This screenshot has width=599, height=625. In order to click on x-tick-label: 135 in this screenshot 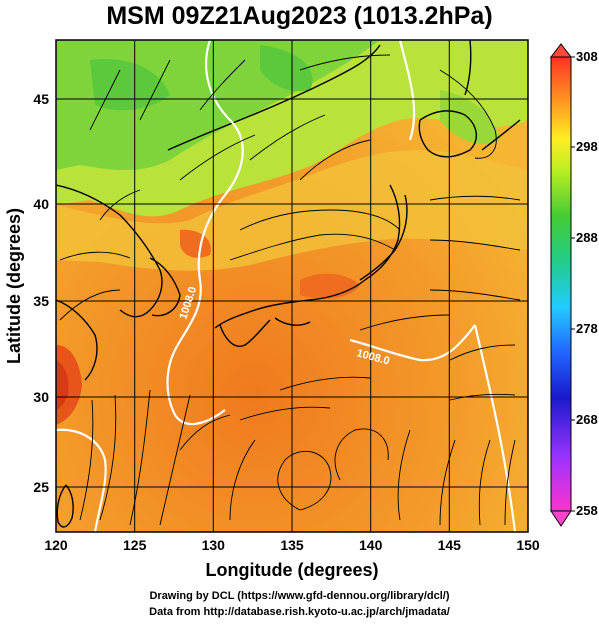, I will do `click(292, 545)`.